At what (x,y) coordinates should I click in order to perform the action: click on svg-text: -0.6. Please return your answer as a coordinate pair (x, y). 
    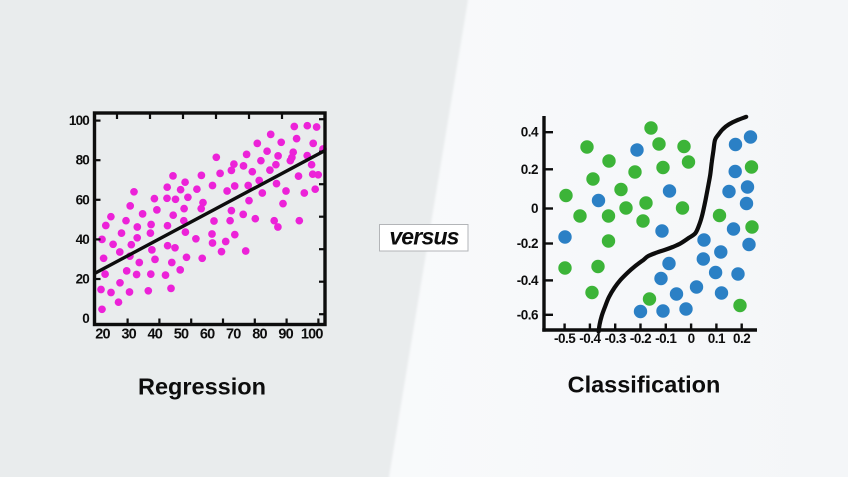
    Looking at the image, I should click on (528, 314).